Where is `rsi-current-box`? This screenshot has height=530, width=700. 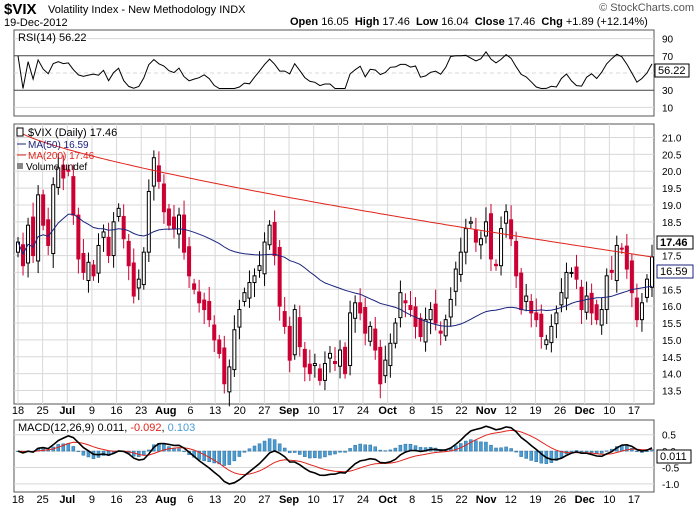 rsi-current-box is located at coordinates (672, 70).